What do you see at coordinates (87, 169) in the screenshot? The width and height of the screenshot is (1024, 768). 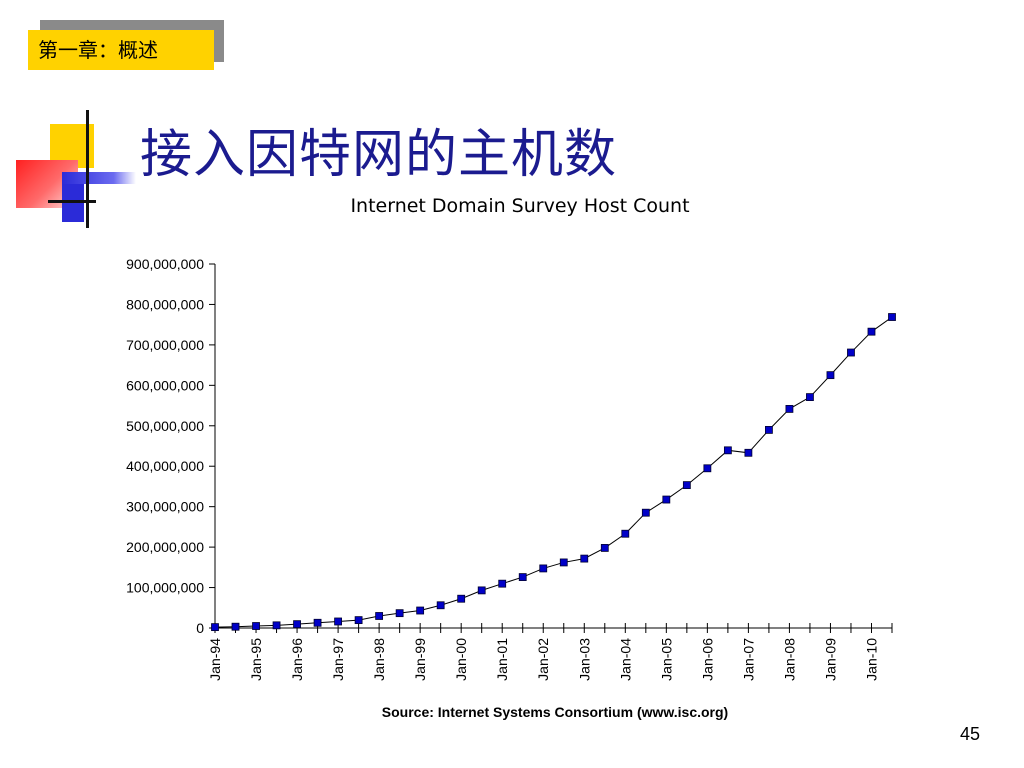 I see `decor-vertical-line` at bounding box center [87, 169].